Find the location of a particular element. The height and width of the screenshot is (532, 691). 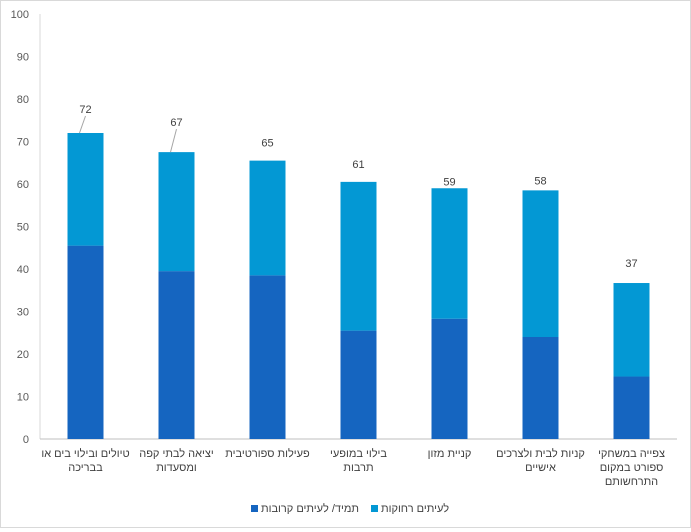

category-label: ספורט במקום is located at coordinates (632, 468).